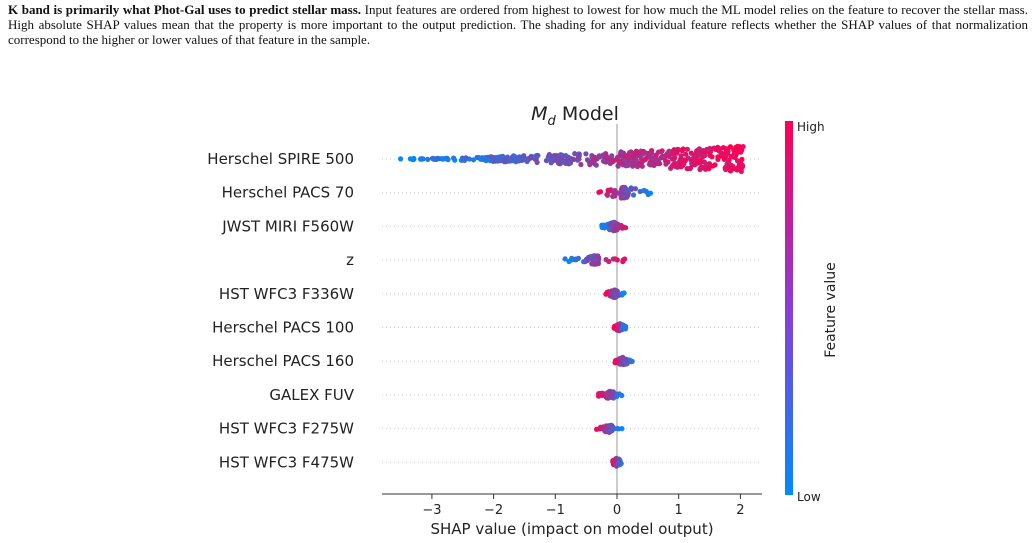 The image size is (1034, 543). I want to click on feature-label: Herschel PACS 70, so click(288, 193).